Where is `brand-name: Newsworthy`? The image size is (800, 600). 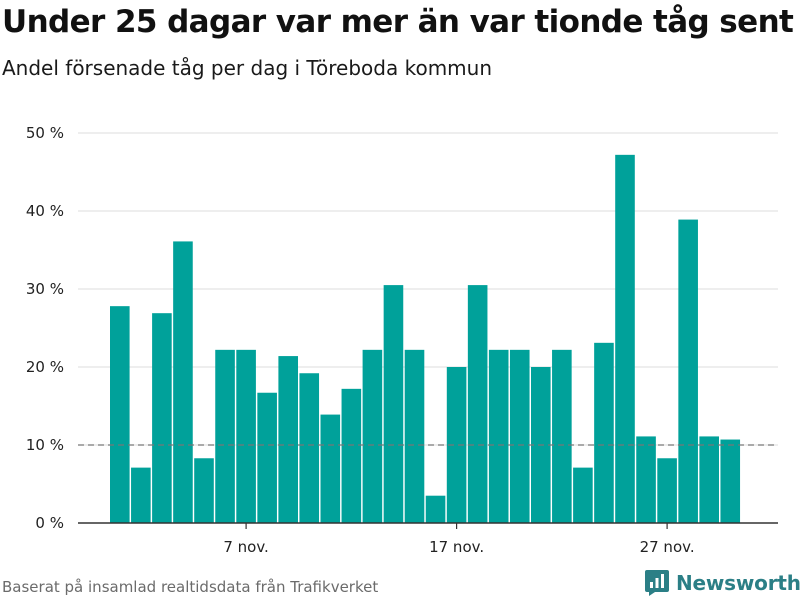
brand-name: Newsworthy is located at coordinates (738, 583).